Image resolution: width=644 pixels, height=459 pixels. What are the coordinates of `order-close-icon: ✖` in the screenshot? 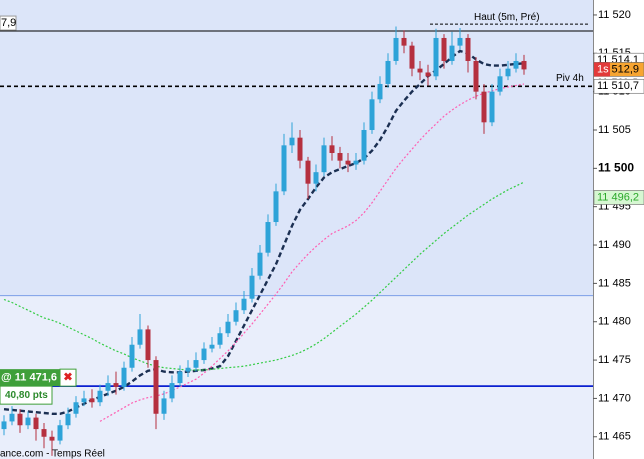 It's located at (67, 378).